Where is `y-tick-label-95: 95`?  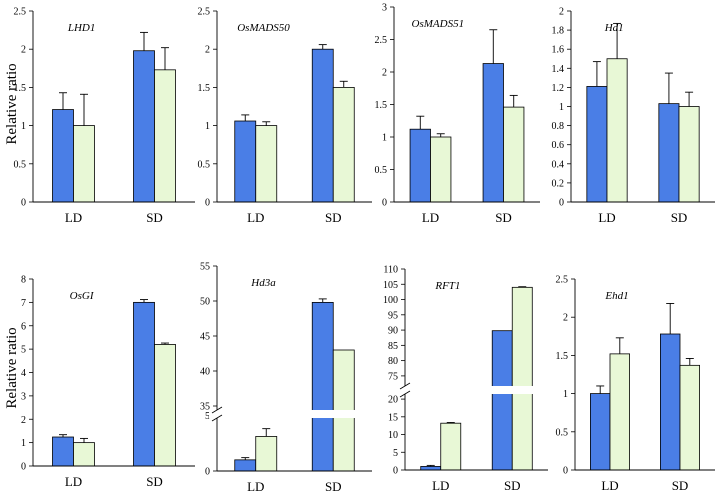
y-tick-label-95: 95 is located at coordinates (393, 315).